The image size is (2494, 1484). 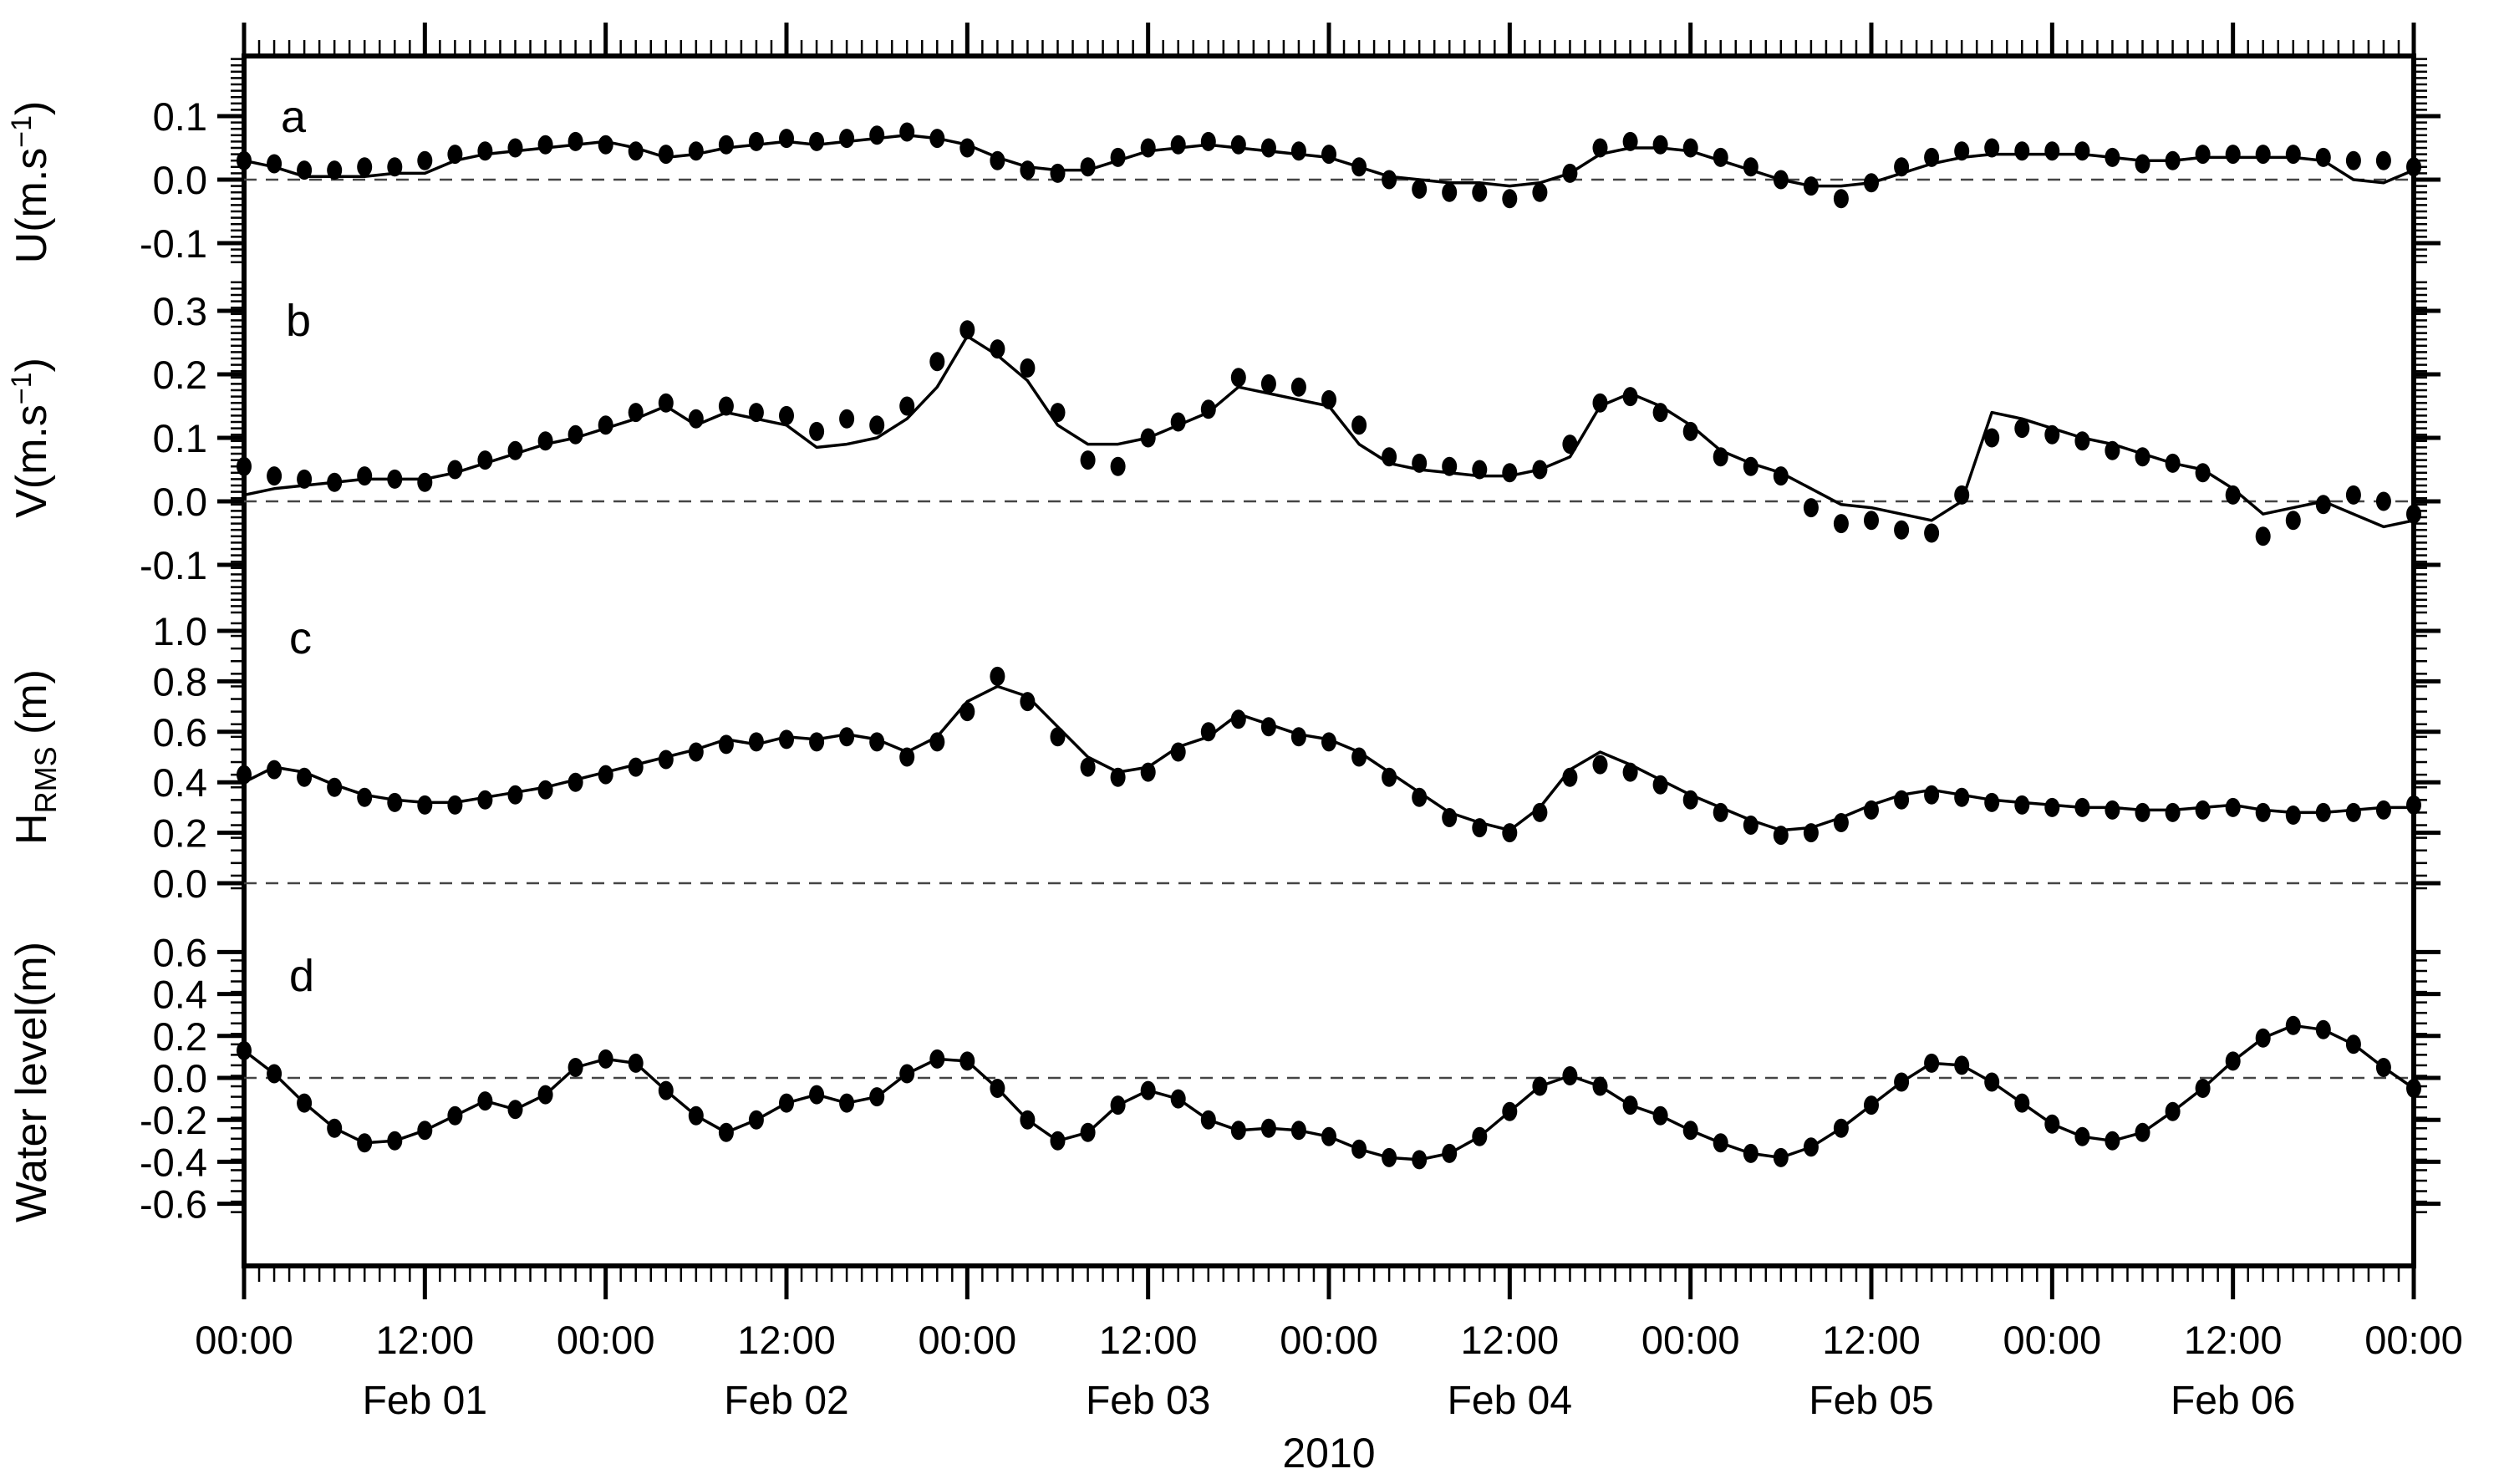 I want to click on panel-d-observed-points, so click(x=1329, y=1092).